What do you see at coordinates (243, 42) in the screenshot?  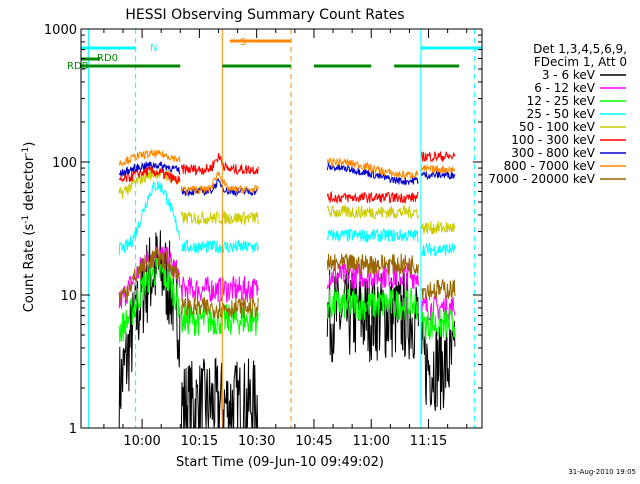 I see `flag-label-s: S` at bounding box center [243, 42].